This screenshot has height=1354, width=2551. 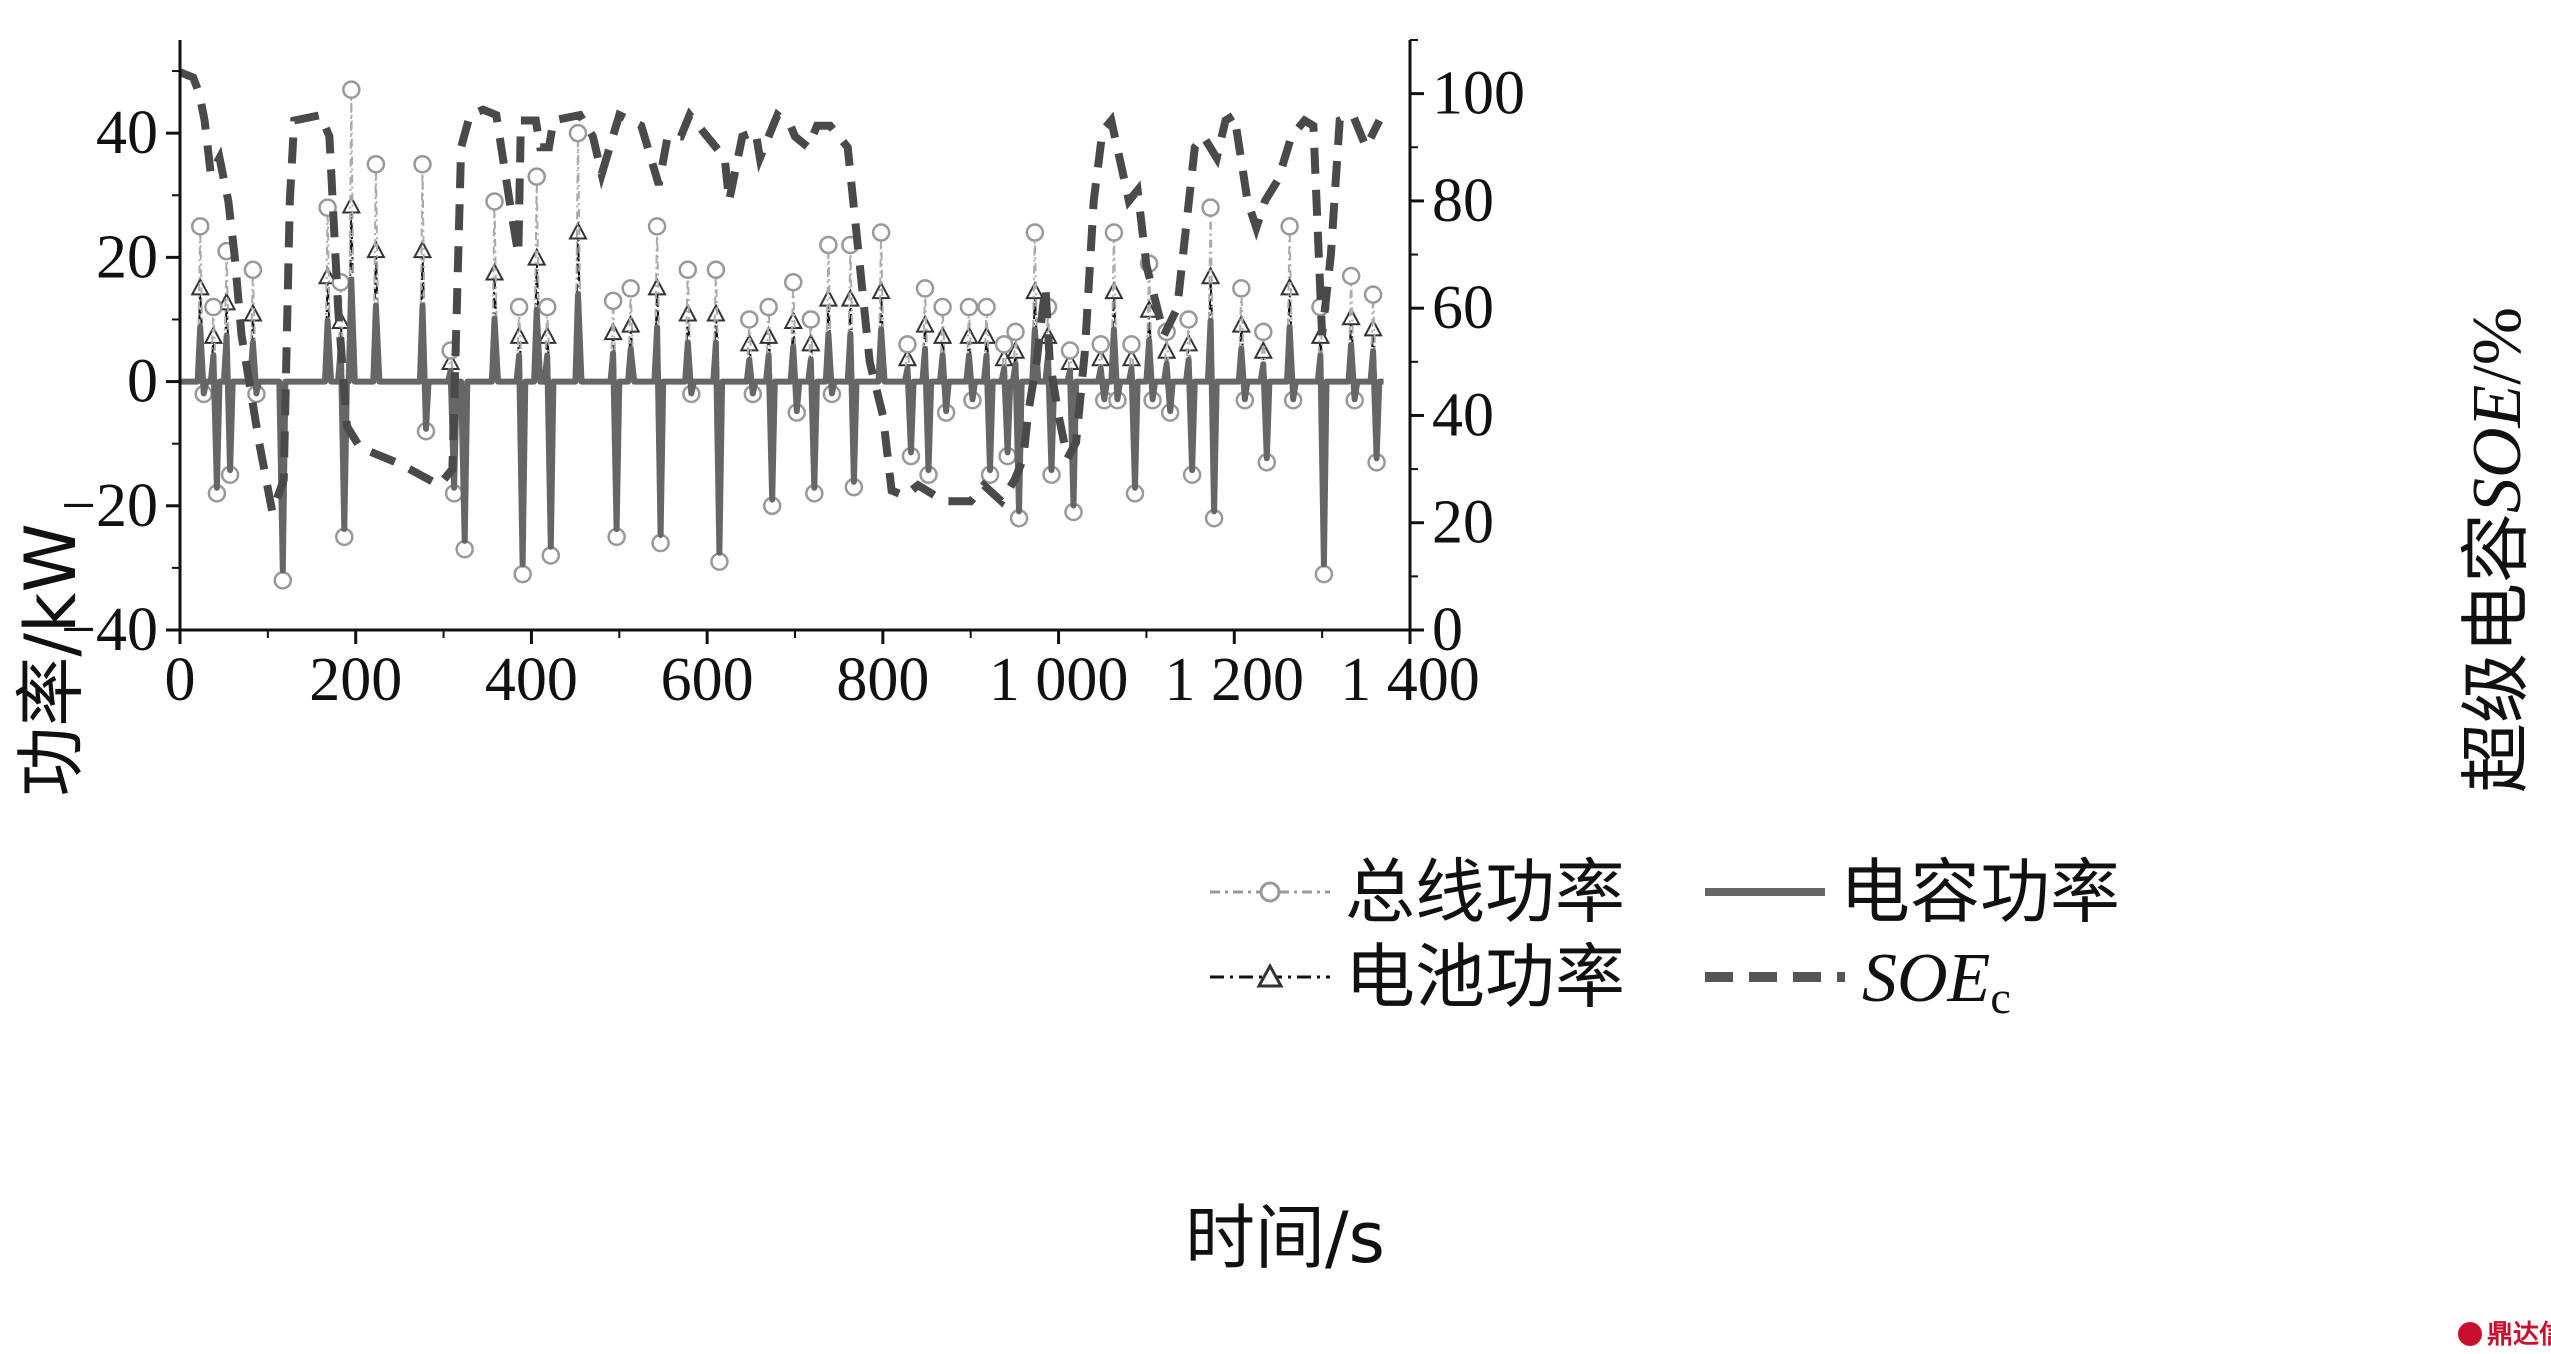 I want to click on x-tick-label: 600, so click(x=707, y=680).